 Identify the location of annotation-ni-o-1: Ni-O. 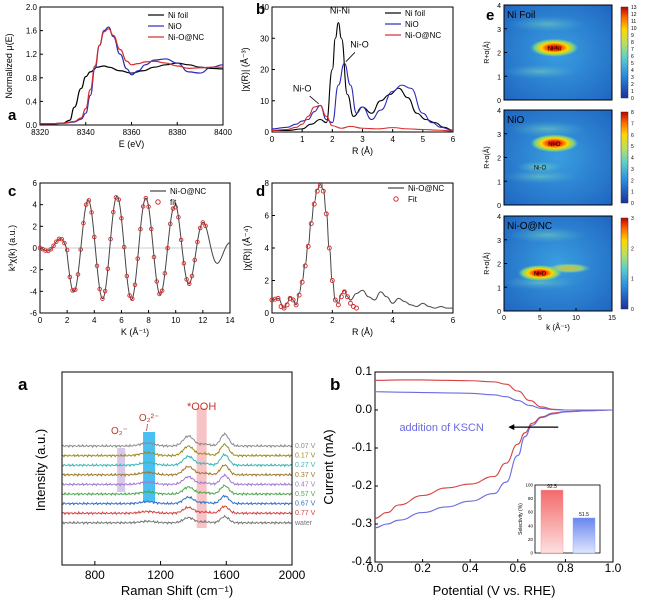
(302, 88).